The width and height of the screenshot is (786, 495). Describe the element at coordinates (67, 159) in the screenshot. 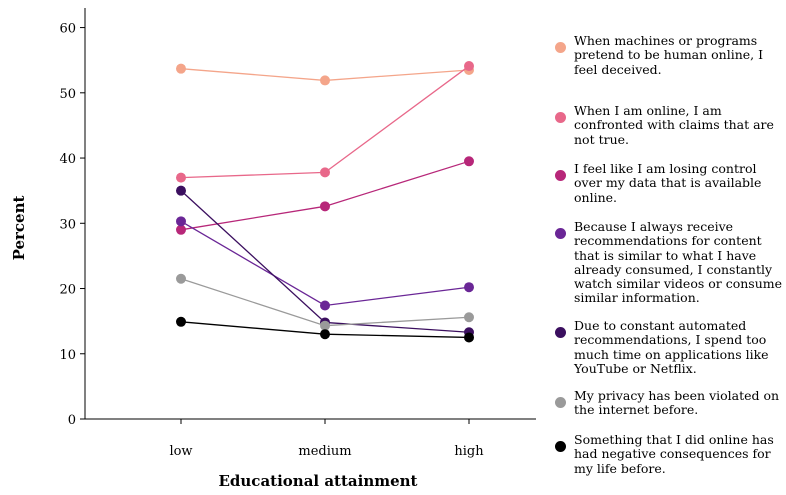

I see `y-tick-label: 40` at that location.